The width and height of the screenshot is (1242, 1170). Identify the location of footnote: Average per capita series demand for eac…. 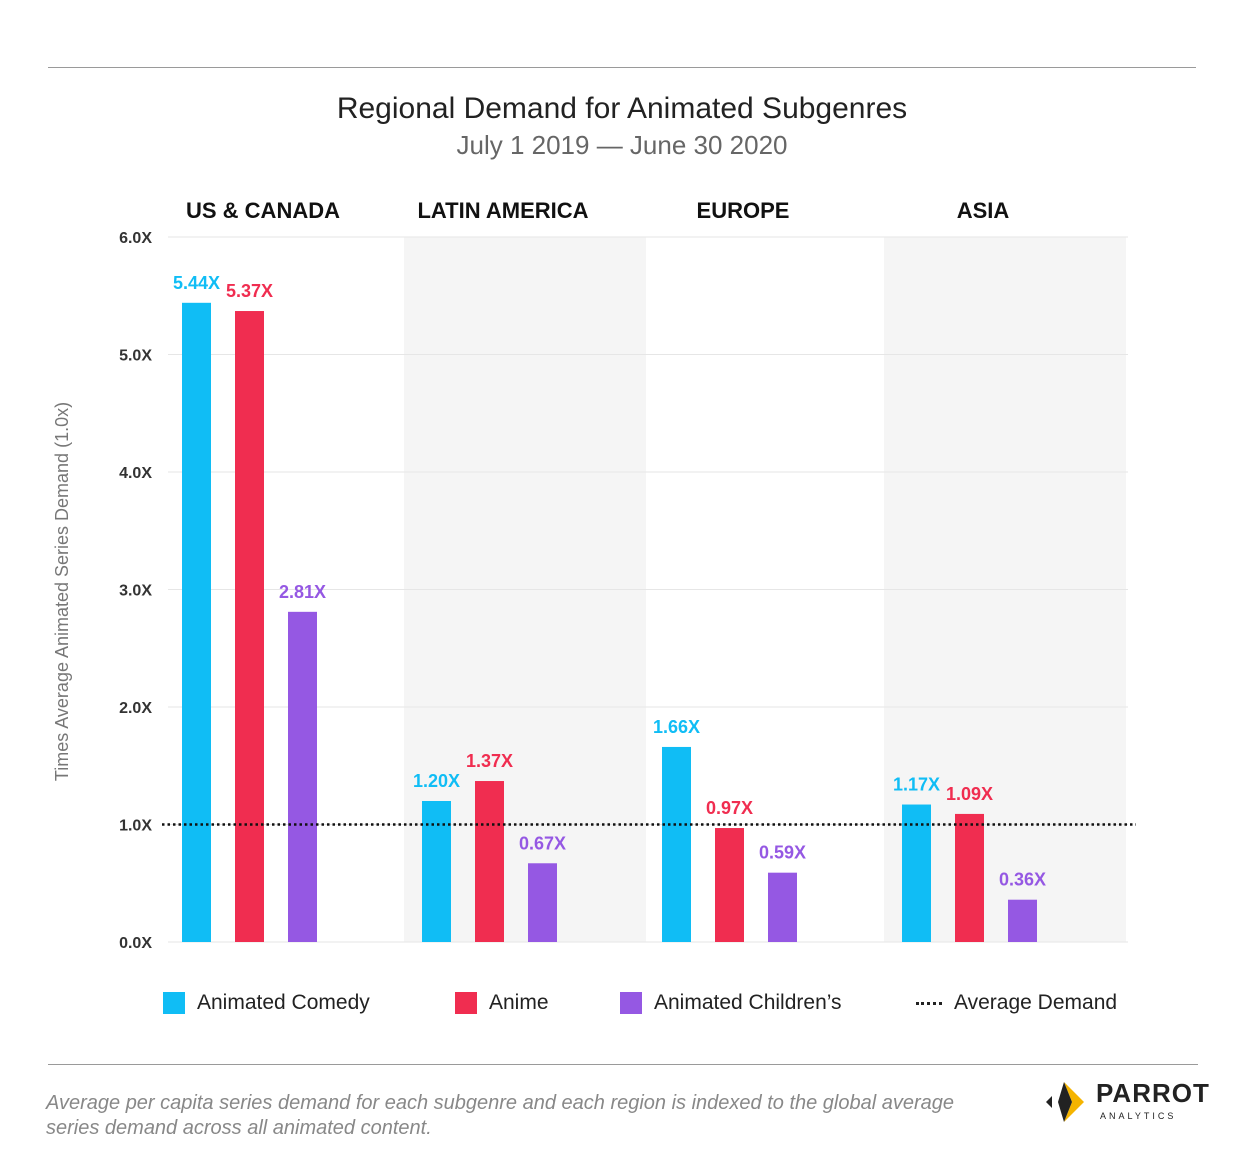
(500, 1115).